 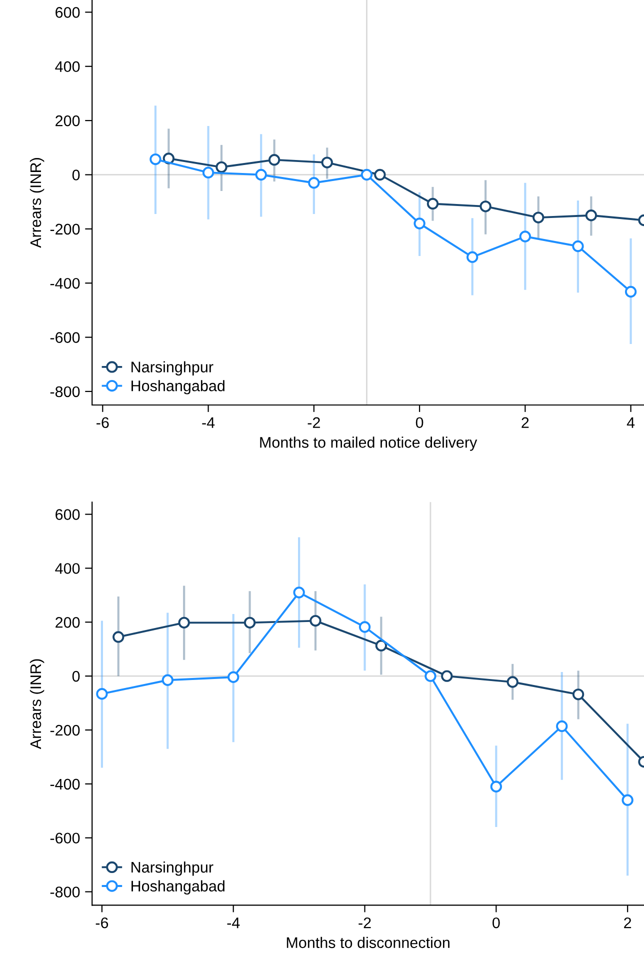 What do you see at coordinates (630, 422) in the screenshot?
I see `x-tick-label: 4` at bounding box center [630, 422].